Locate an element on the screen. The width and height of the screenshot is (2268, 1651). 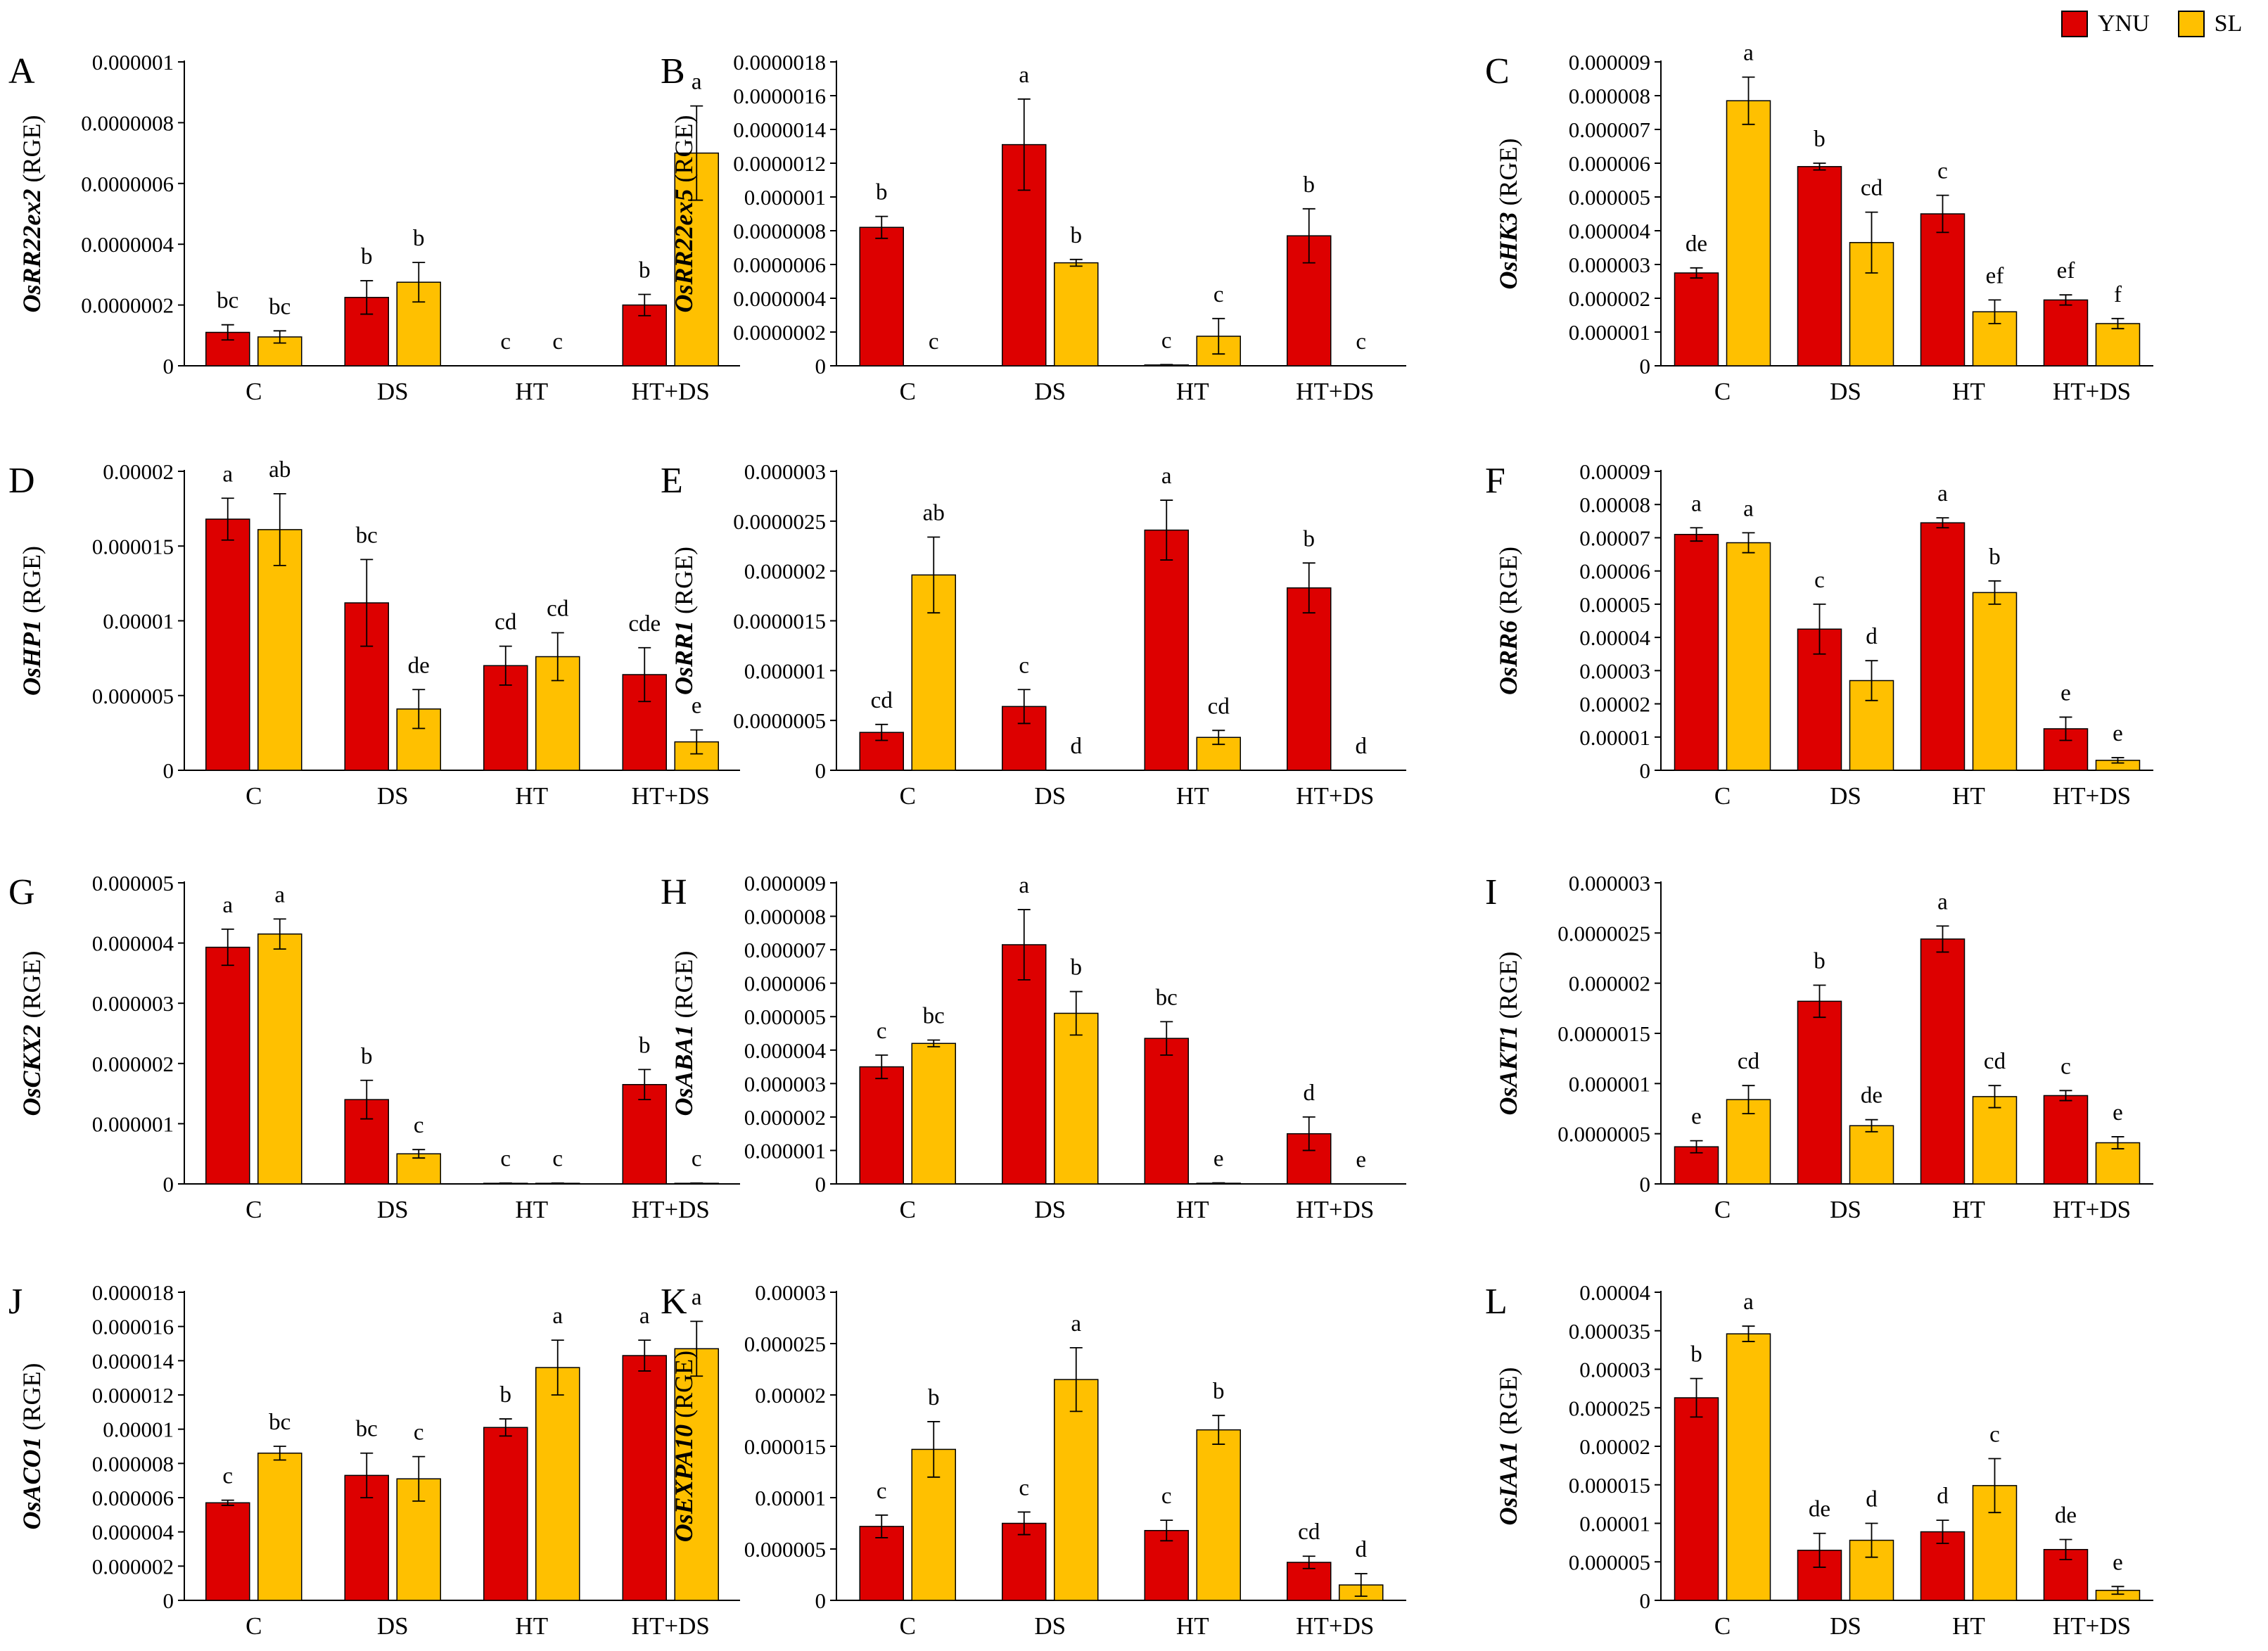
bar-l-ynu is located at coordinates (1820, 1576).